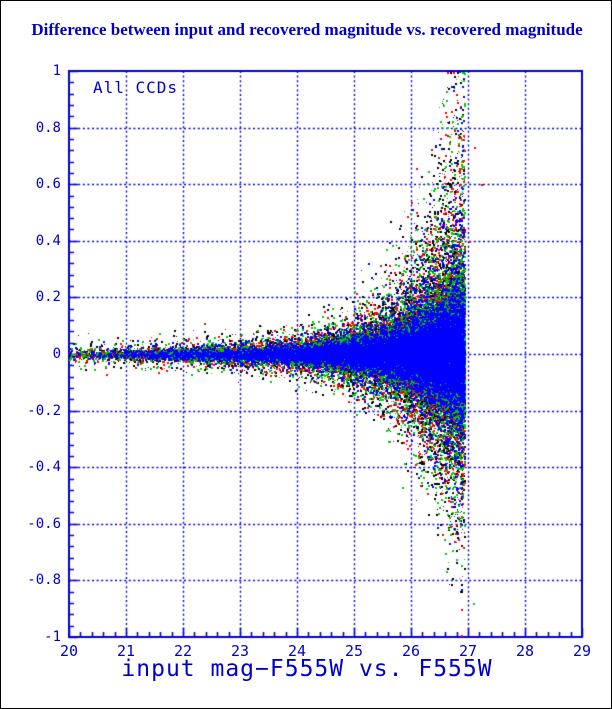 The height and width of the screenshot is (709, 612). What do you see at coordinates (69, 651) in the screenshot?
I see `x-tick-label: 20` at bounding box center [69, 651].